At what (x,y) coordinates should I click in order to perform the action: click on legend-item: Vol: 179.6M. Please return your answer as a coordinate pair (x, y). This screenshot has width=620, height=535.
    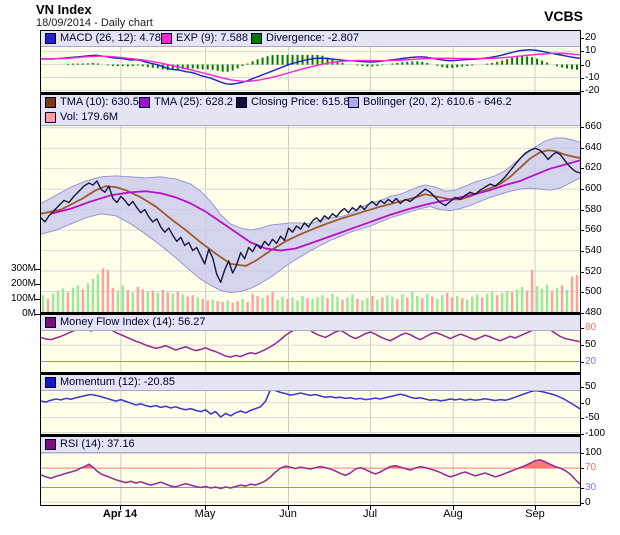
    Looking at the image, I should click on (81, 117).